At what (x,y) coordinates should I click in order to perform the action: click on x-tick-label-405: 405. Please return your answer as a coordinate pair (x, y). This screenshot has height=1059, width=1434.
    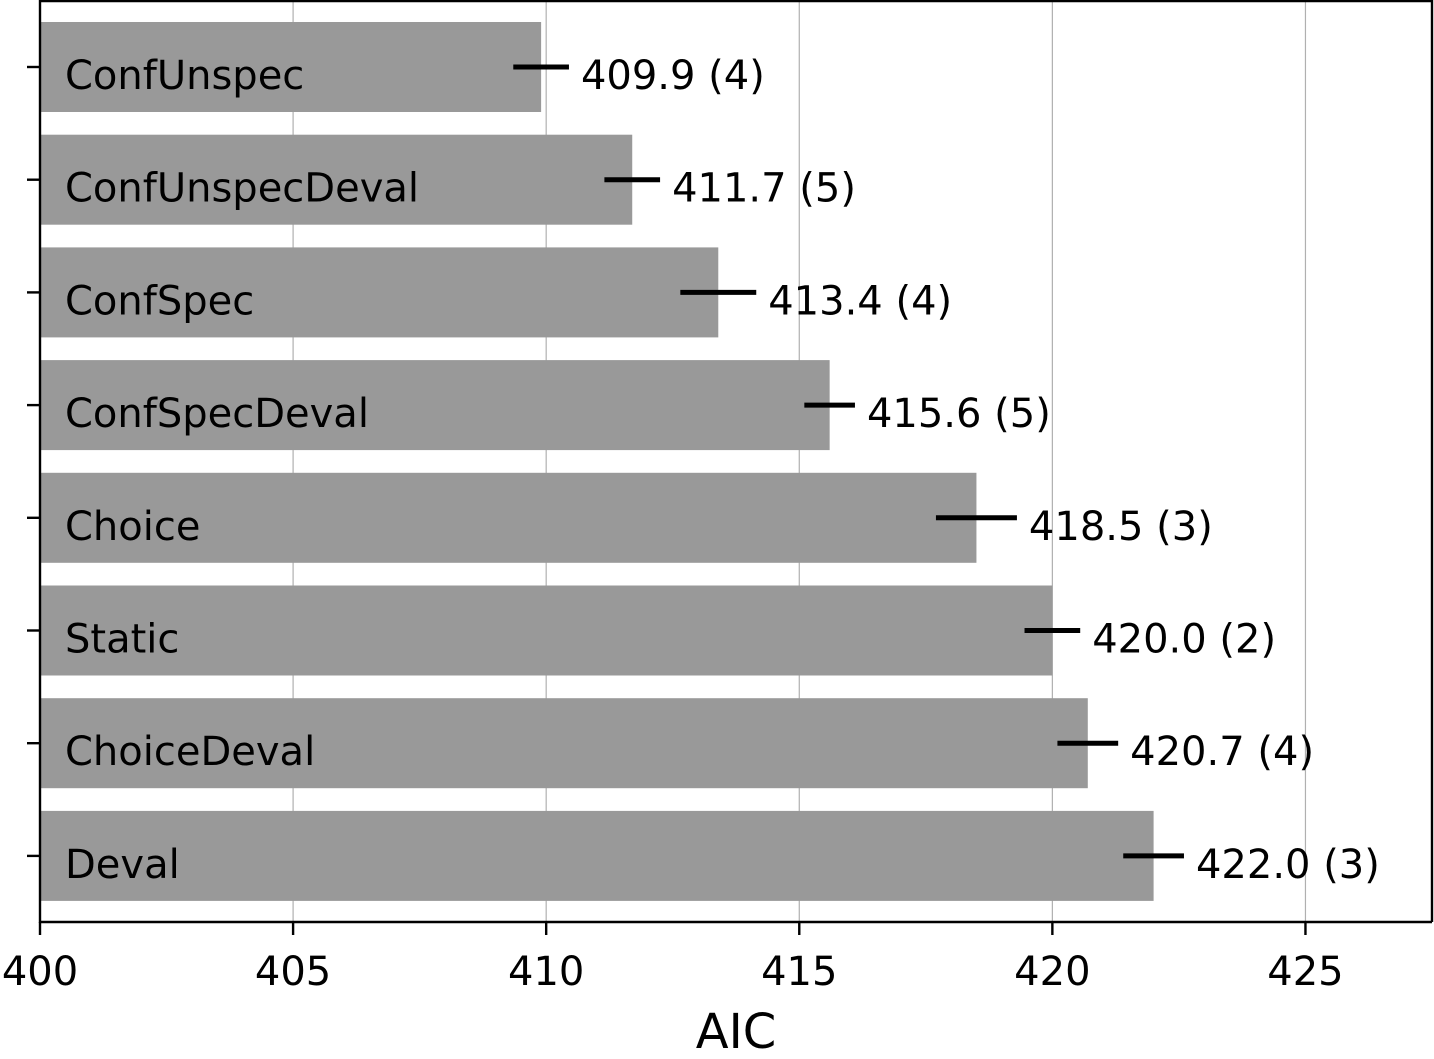
    Looking at the image, I should click on (293, 972).